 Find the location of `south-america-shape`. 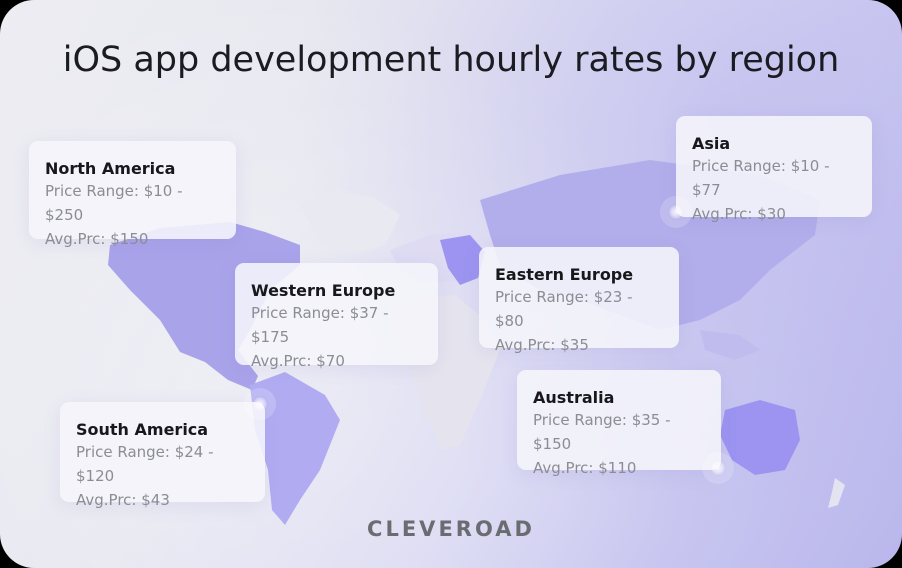

south-america-shape is located at coordinates (295, 448).